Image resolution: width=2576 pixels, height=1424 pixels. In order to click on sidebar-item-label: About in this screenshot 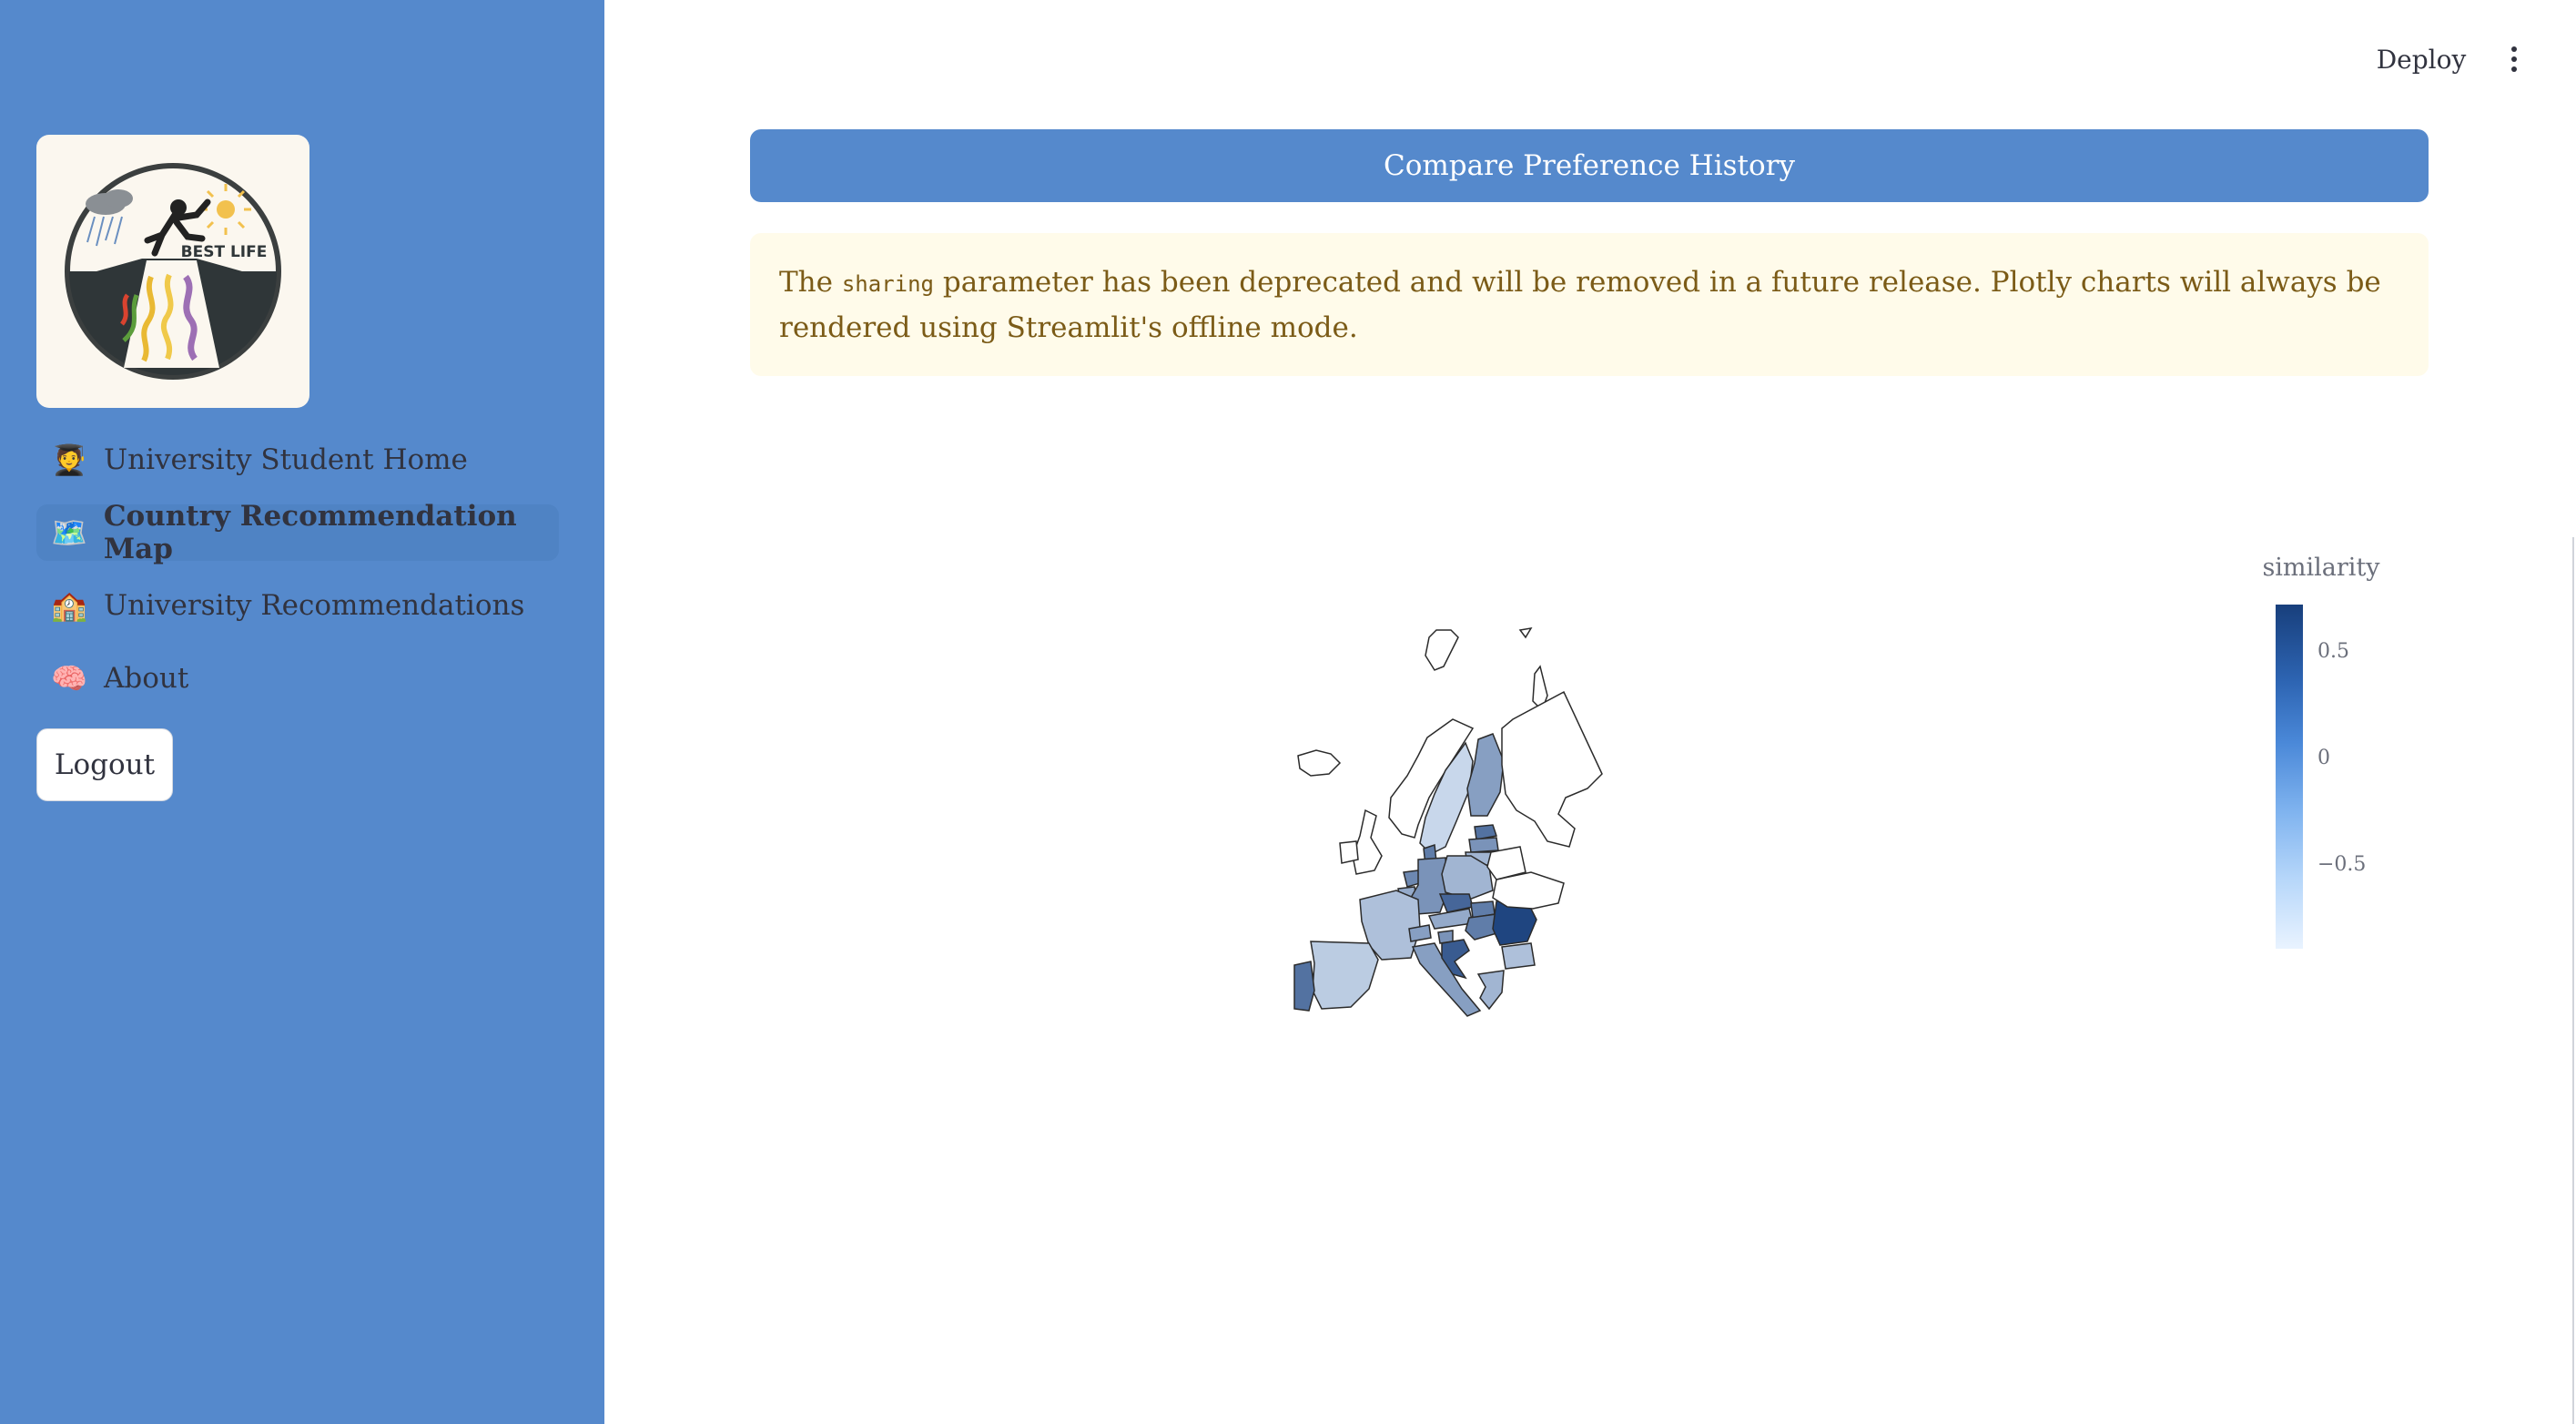, I will do `click(146, 678)`.